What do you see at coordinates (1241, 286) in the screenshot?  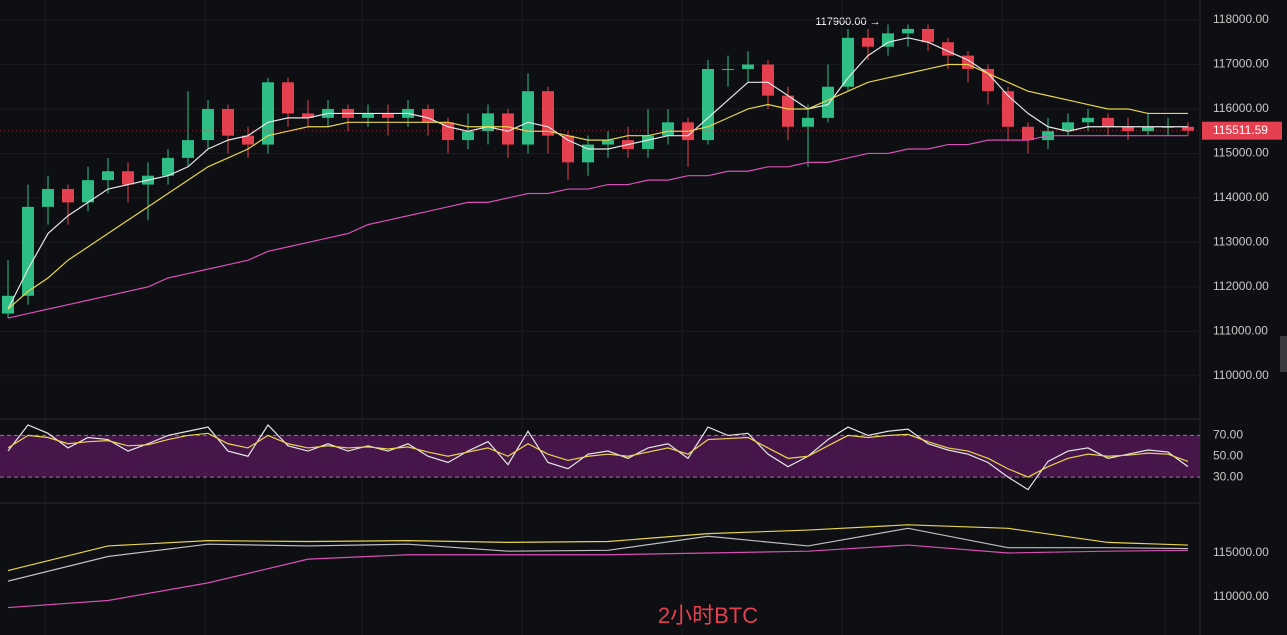 I see `y-tick-label: 112000.00` at bounding box center [1241, 286].